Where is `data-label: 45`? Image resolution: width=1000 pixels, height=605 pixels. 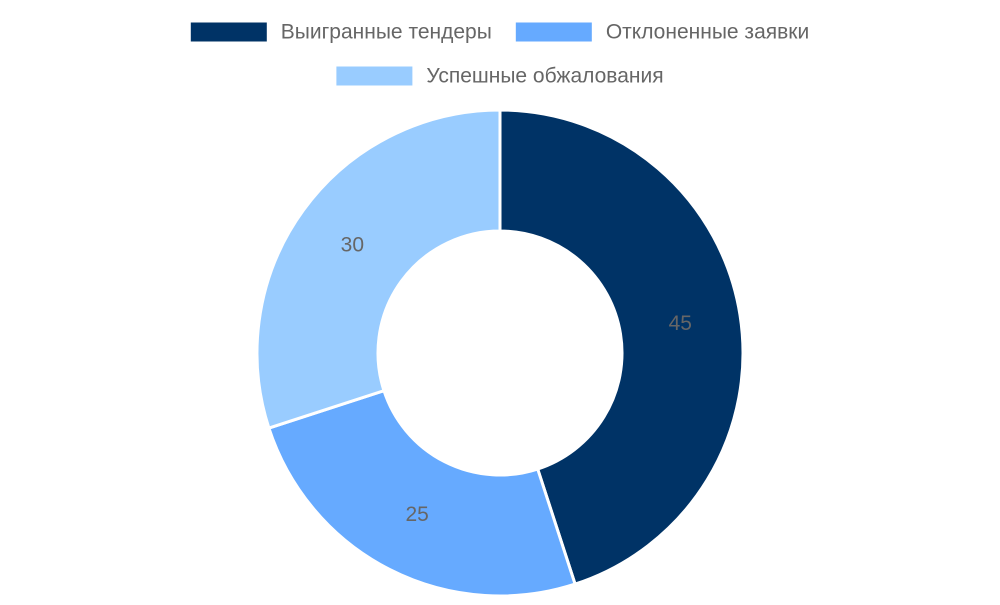
data-label: 45 is located at coordinates (680, 323).